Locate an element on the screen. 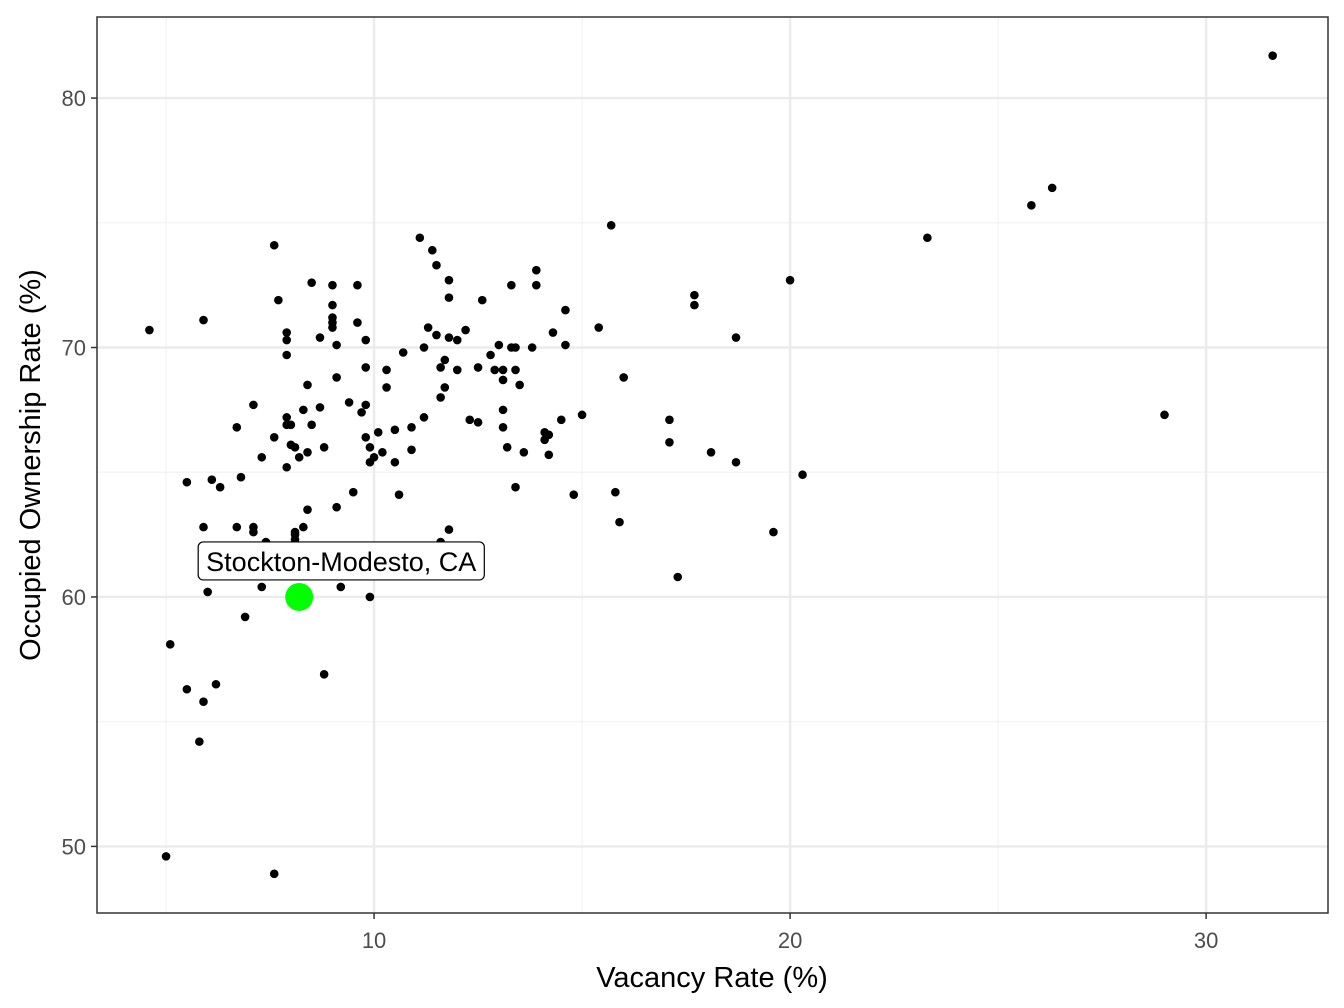 This screenshot has height=1008, width=1344. x-tick-label: 20 is located at coordinates (790, 940).